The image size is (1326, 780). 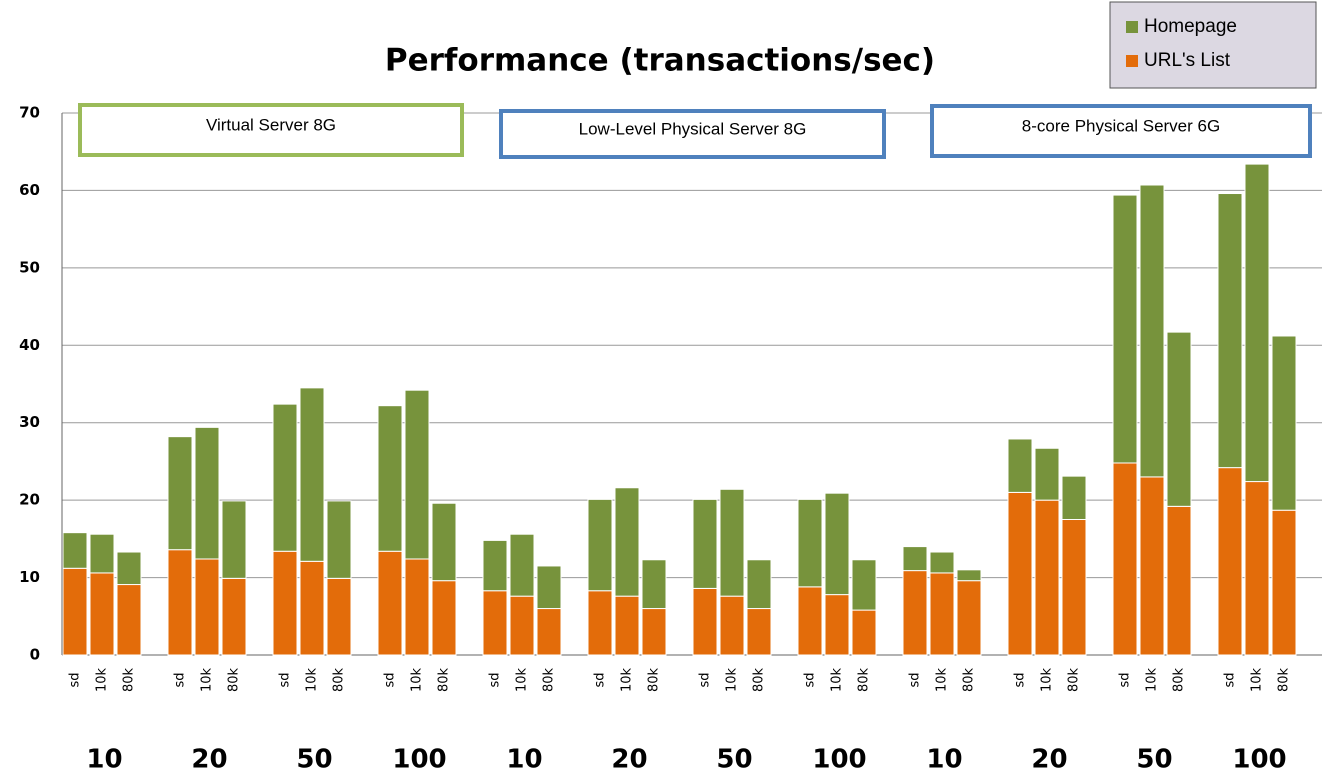 What do you see at coordinates (29, 500) in the screenshot?
I see `y-tick-label: 20` at bounding box center [29, 500].